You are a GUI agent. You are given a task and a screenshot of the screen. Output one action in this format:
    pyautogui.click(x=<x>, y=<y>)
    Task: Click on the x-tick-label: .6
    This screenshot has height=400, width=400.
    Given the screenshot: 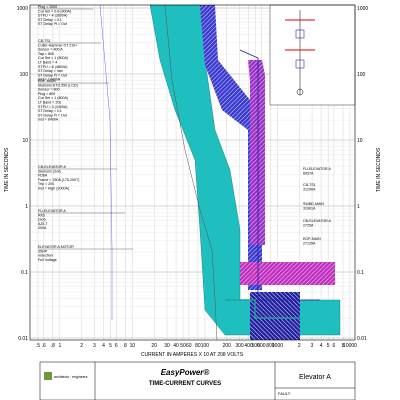 What is the action you would take?
    pyautogui.click(x=44, y=346)
    